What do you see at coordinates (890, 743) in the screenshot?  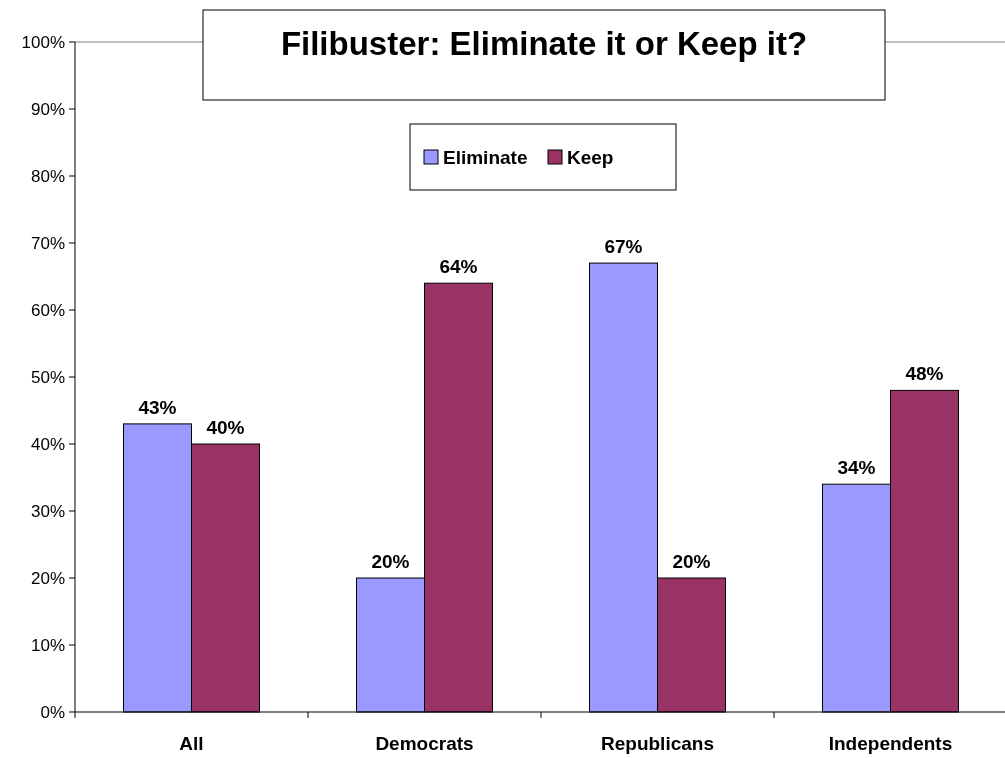 I see `x-tick-label: Independents` at bounding box center [890, 743].